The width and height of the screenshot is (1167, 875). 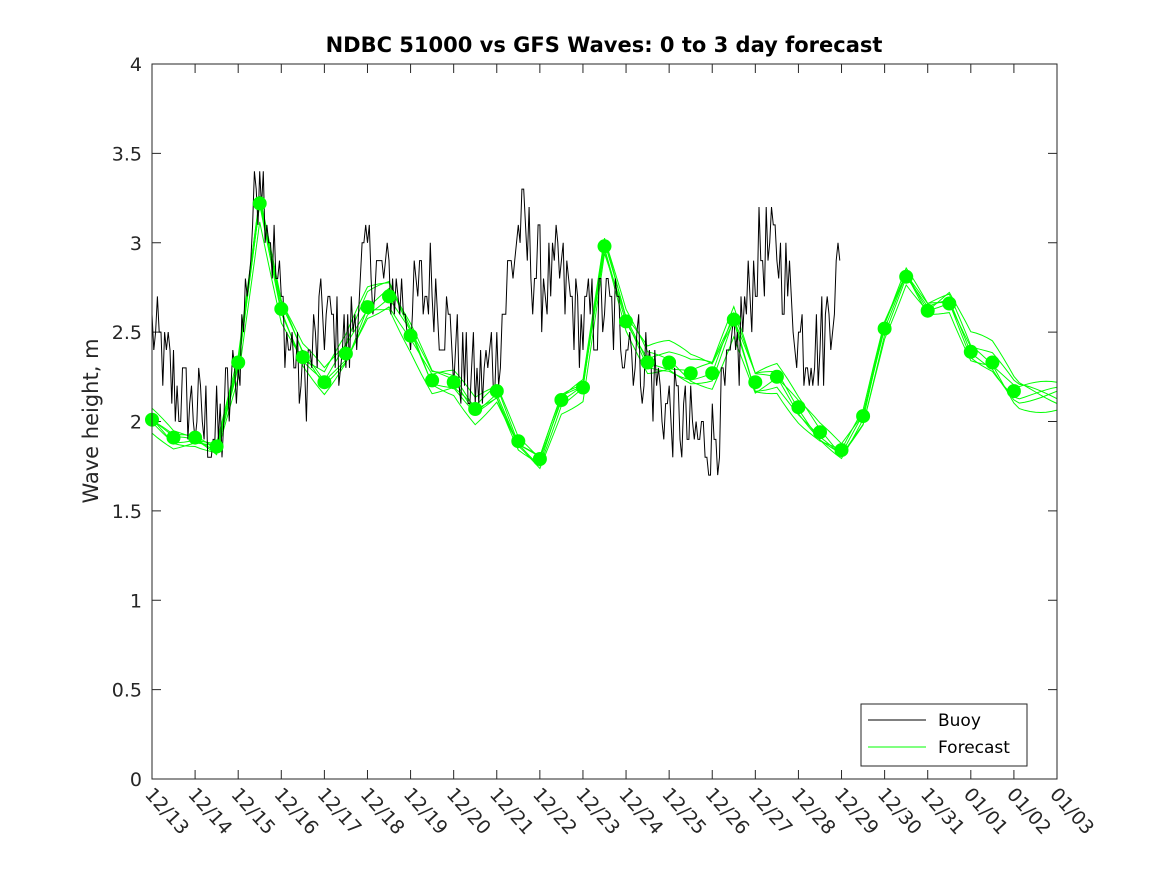 I want to click on y-tick-label: 0, so click(x=136, y=780).